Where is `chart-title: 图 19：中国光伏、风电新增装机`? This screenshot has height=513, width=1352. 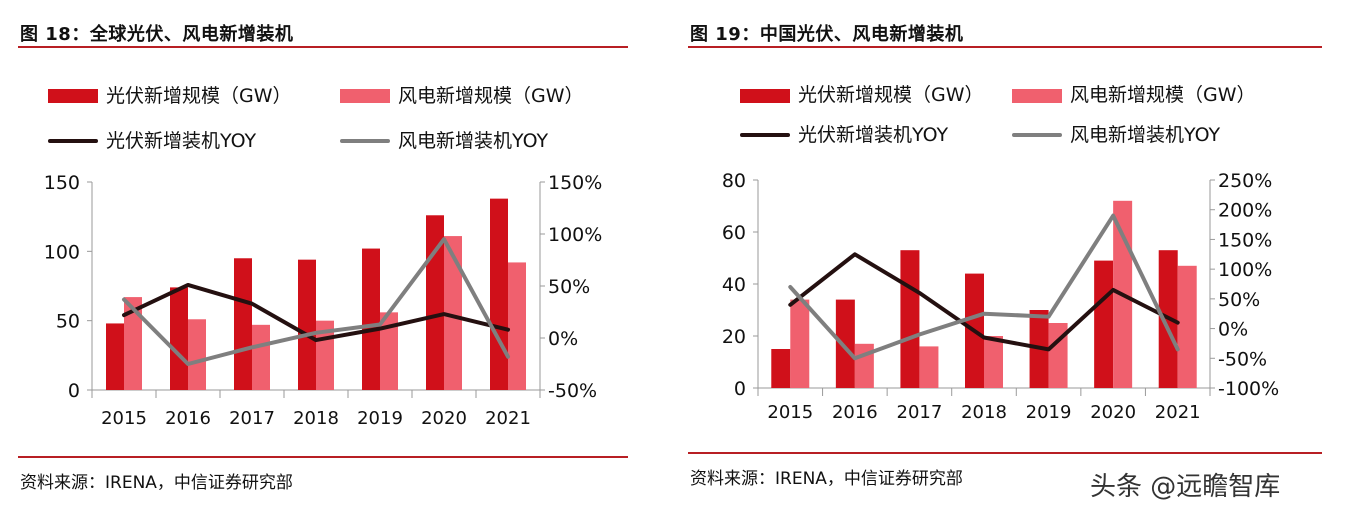 chart-title: 图 19：中国光伏、风电新增装机 is located at coordinates (827, 34).